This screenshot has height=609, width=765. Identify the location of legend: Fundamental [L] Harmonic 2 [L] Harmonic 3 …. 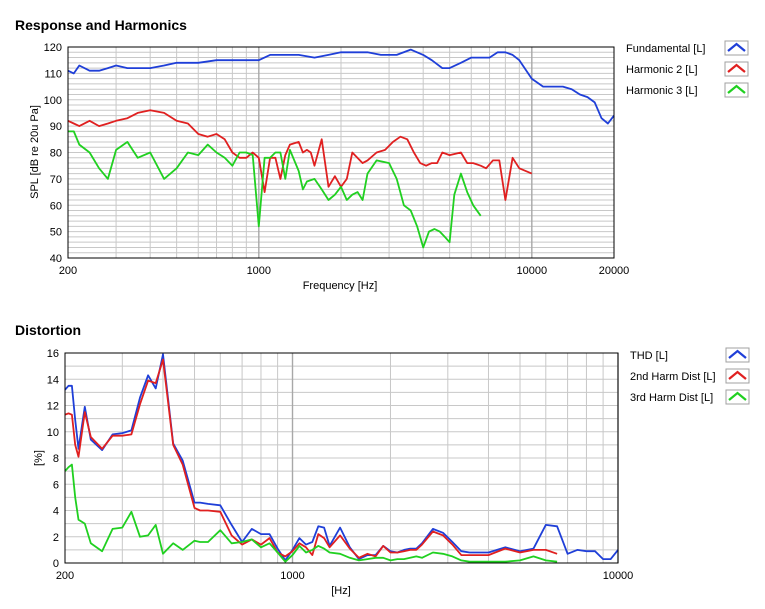
(687, 69).